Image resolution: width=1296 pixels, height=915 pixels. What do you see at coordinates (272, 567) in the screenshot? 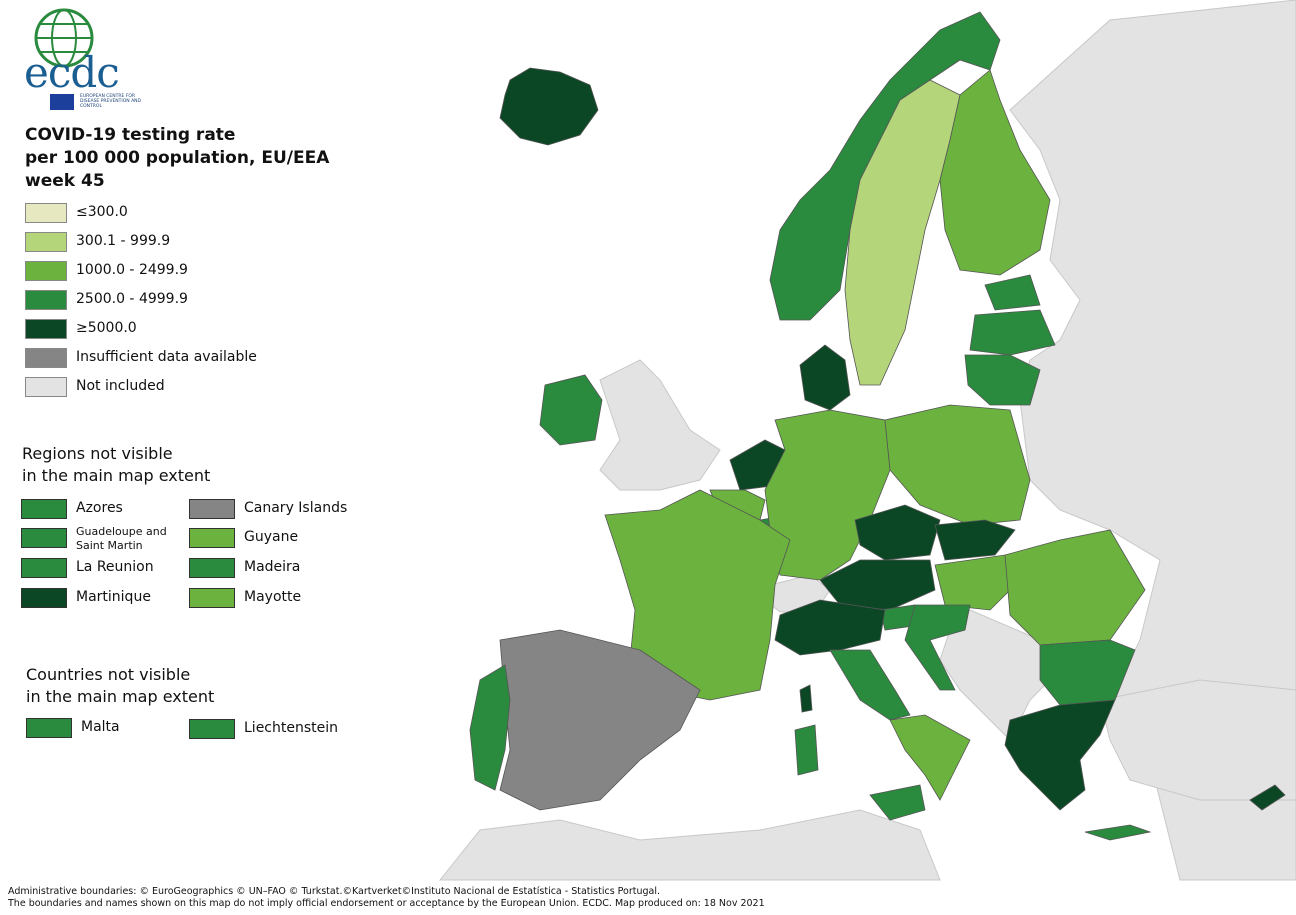
I see `region-label: Madeira` at bounding box center [272, 567].